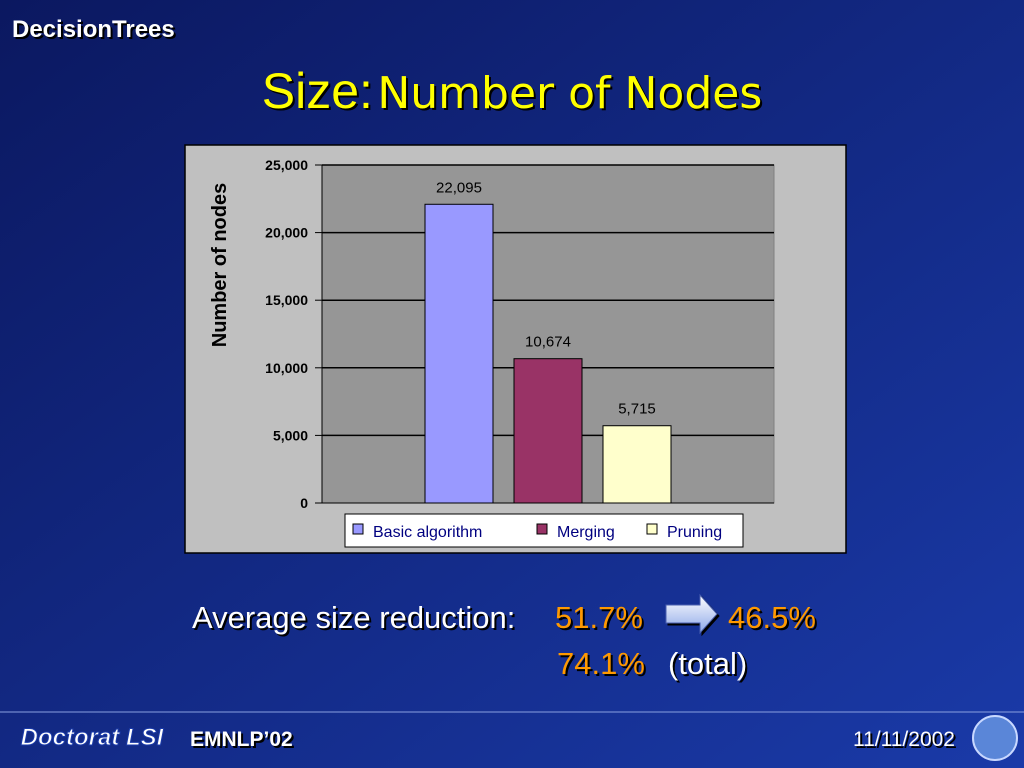  I want to click on header: DecisionTrees, so click(93, 29).